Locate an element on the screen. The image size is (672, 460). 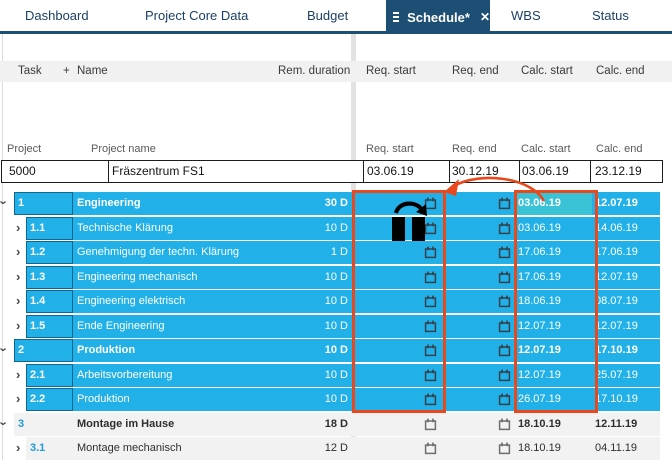
rem-duration-cell: 30 D is located at coordinates (336, 203).